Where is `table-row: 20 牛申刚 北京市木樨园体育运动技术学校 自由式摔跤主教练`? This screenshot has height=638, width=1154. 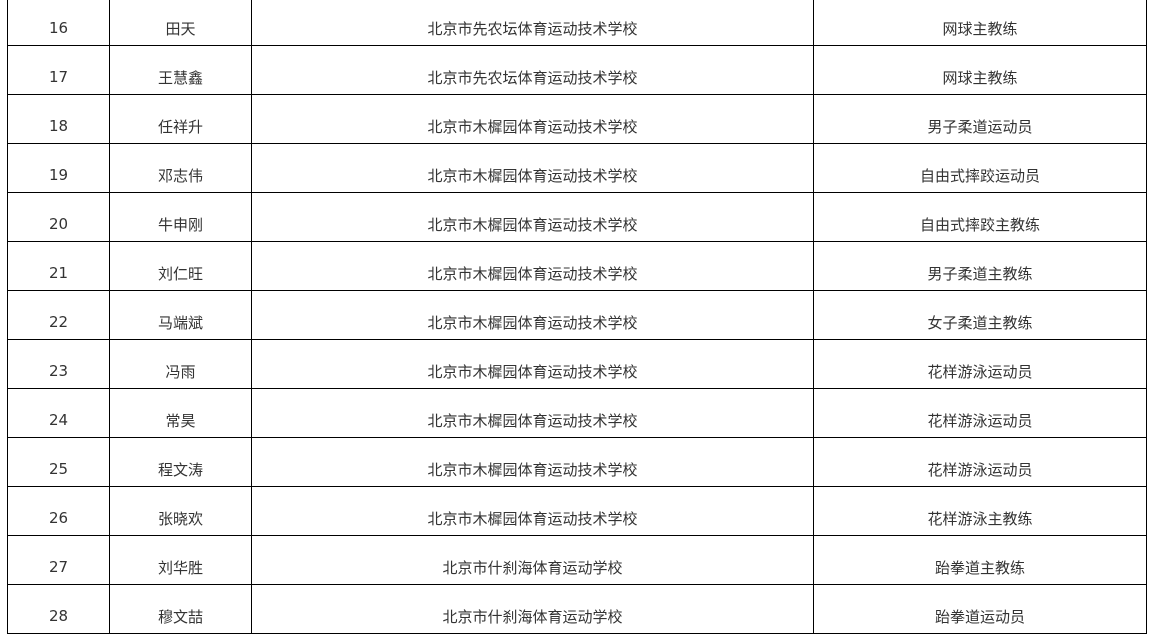 table-row: 20 牛申刚 北京市木樨园体育运动技术学校 自由式摔跤主教练 is located at coordinates (577, 217).